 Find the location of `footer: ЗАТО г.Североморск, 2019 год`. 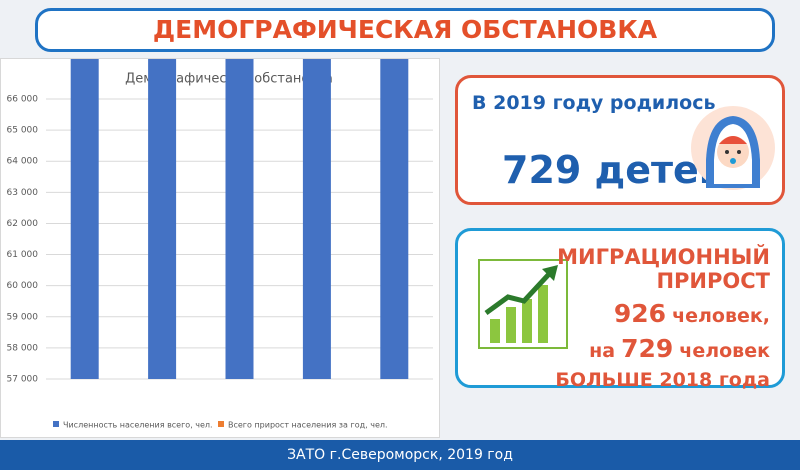

footer: ЗАТО г.Североморск, 2019 год is located at coordinates (400, 455).